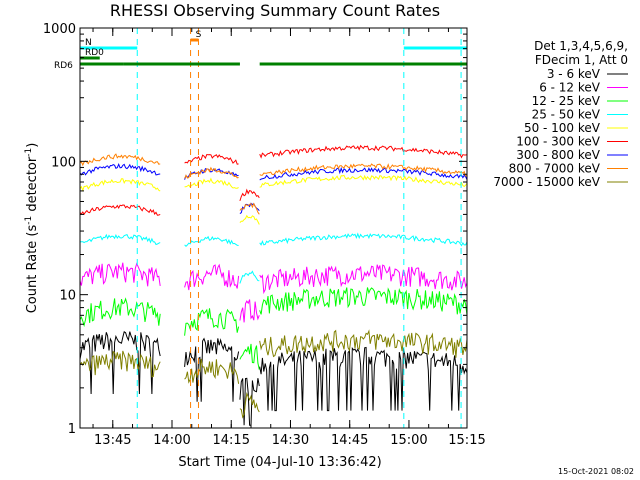 The width and height of the screenshot is (640, 480). Describe the element at coordinates (63, 66) in the screenshot. I see `flag-label: RD6` at that location.